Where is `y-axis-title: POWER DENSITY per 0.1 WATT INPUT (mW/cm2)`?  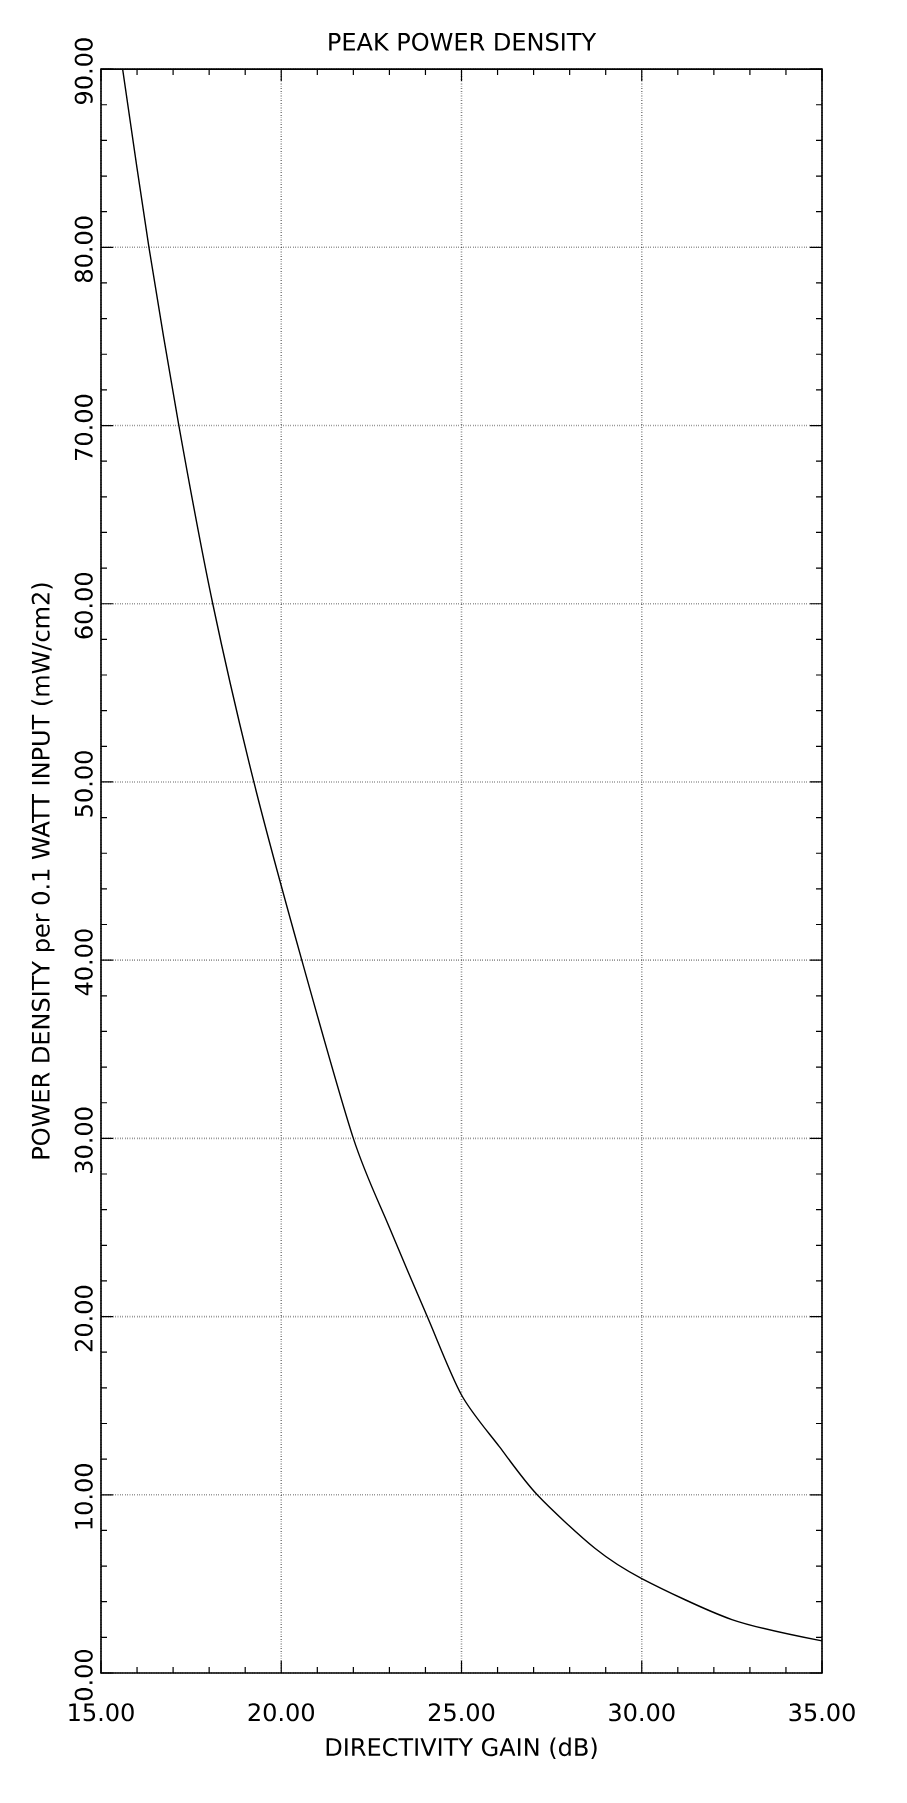 y-axis-title: POWER DENSITY per 0.1 WATT INPUT (mW/cm2) is located at coordinates (43, 871).